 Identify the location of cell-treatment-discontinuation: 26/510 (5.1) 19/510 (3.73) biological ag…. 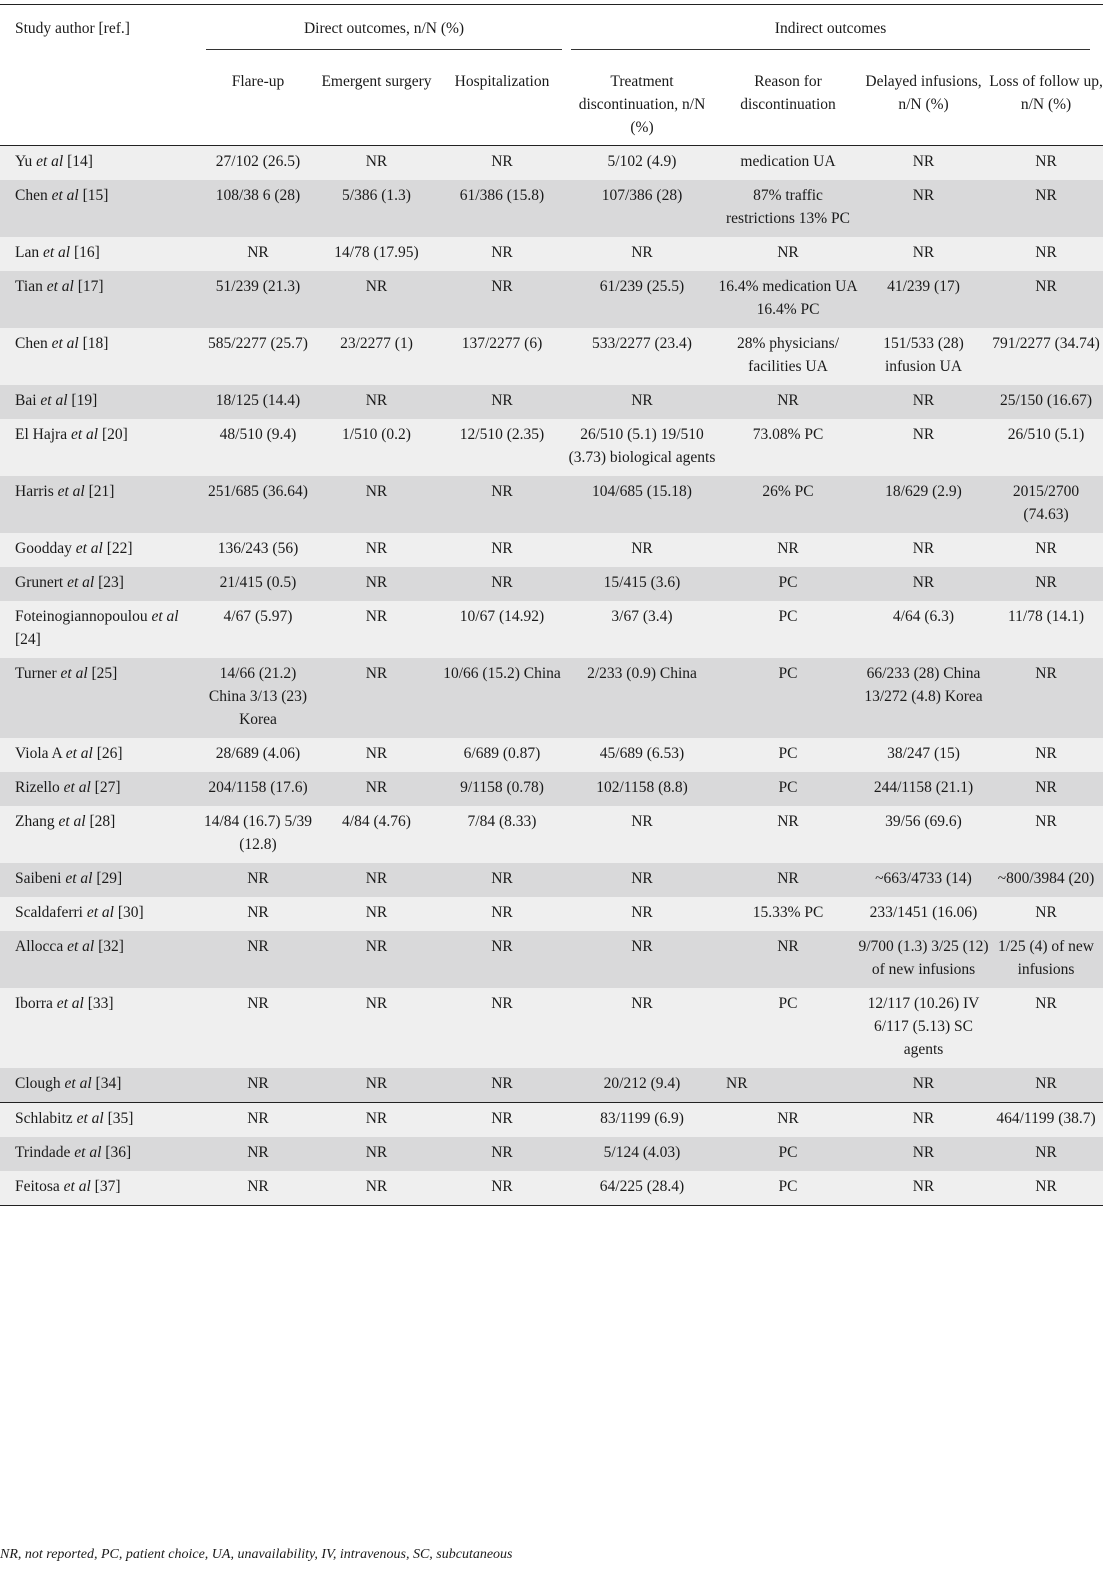
(642, 447).